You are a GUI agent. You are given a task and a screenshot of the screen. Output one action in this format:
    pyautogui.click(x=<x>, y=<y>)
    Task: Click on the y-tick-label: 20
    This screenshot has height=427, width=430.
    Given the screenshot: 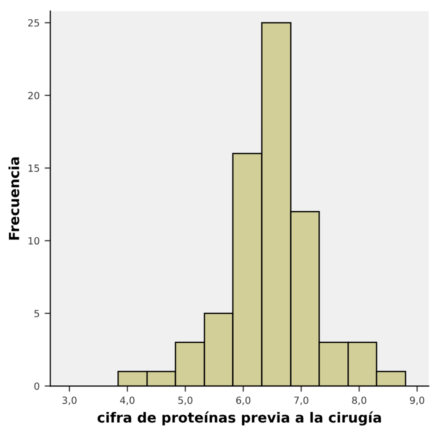 What is the action you would take?
    pyautogui.click(x=34, y=96)
    